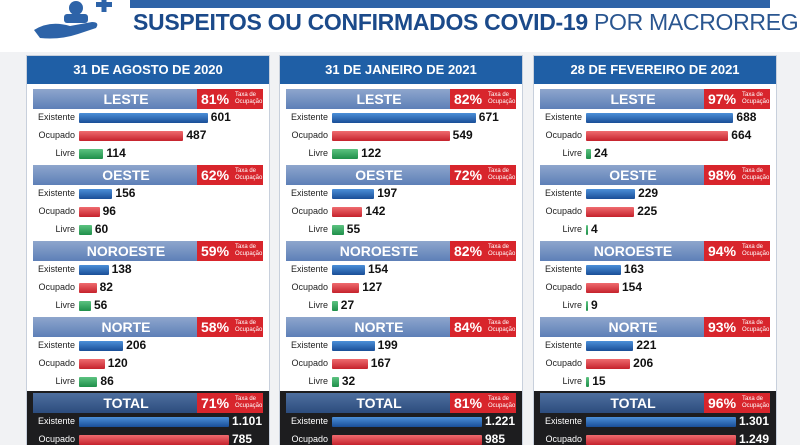 The width and height of the screenshot is (800, 445). What do you see at coordinates (468, 251) in the screenshot?
I see `occupancy-rate: 82%` at bounding box center [468, 251].